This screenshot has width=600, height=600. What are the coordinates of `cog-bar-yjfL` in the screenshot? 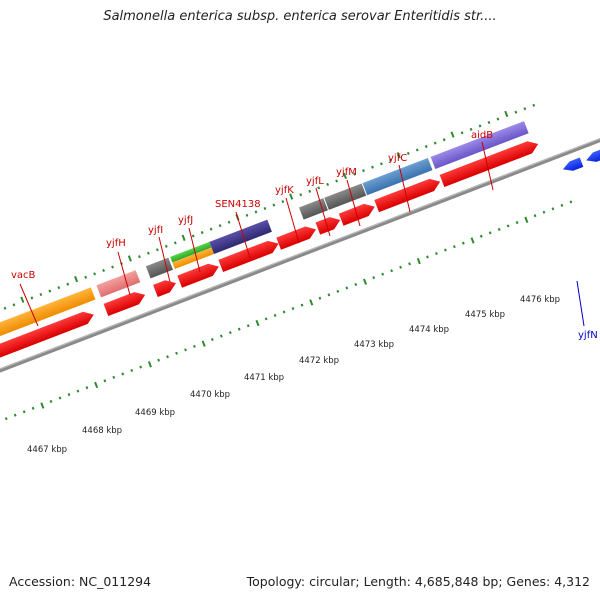 It's located at (345, 196).